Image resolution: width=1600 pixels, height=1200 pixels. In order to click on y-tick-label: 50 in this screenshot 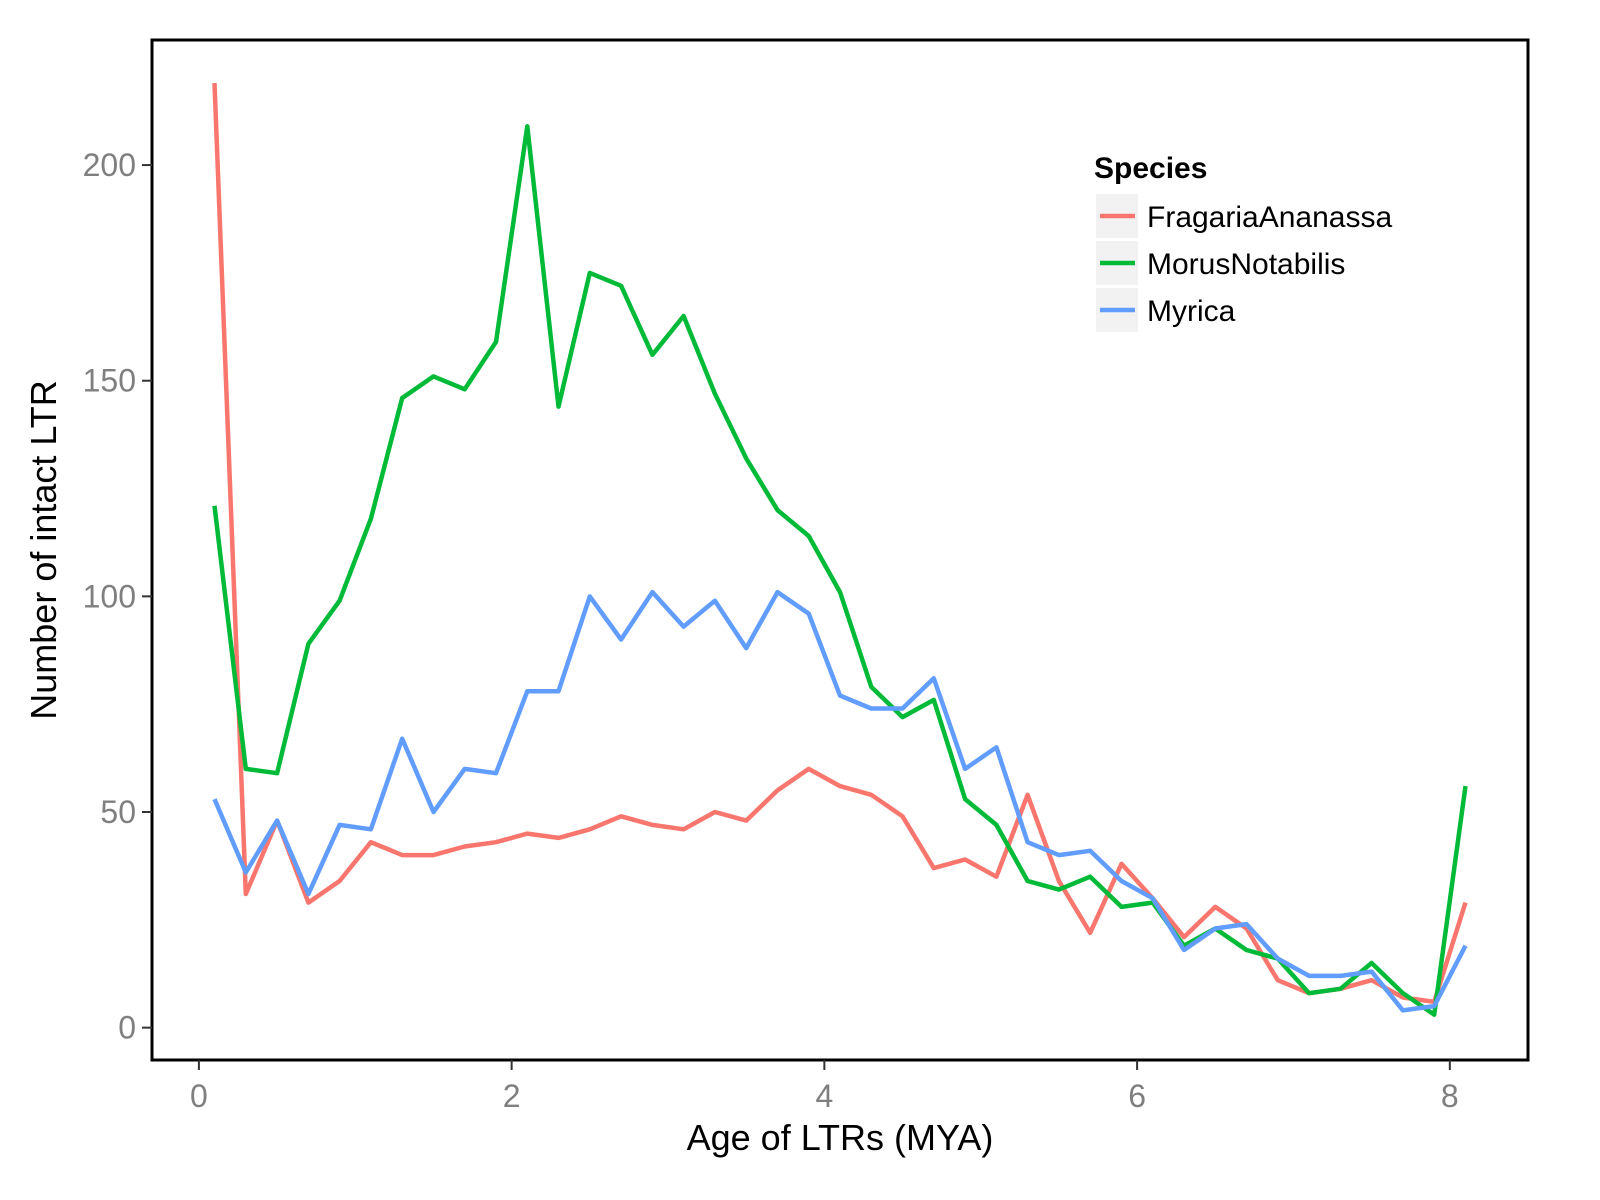, I will do `click(118, 812)`.